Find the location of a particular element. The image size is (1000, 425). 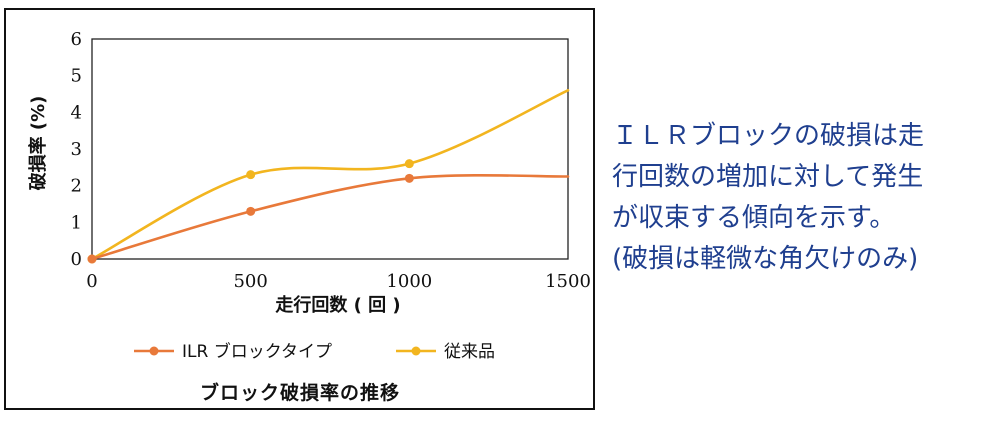

x-tick-label: 0 is located at coordinates (91, 281).